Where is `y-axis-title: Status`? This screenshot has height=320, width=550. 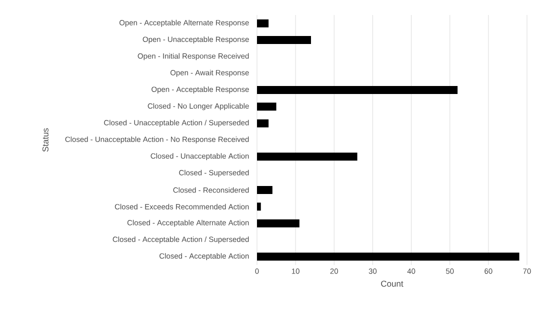
y-axis-title: Status is located at coordinates (45, 140).